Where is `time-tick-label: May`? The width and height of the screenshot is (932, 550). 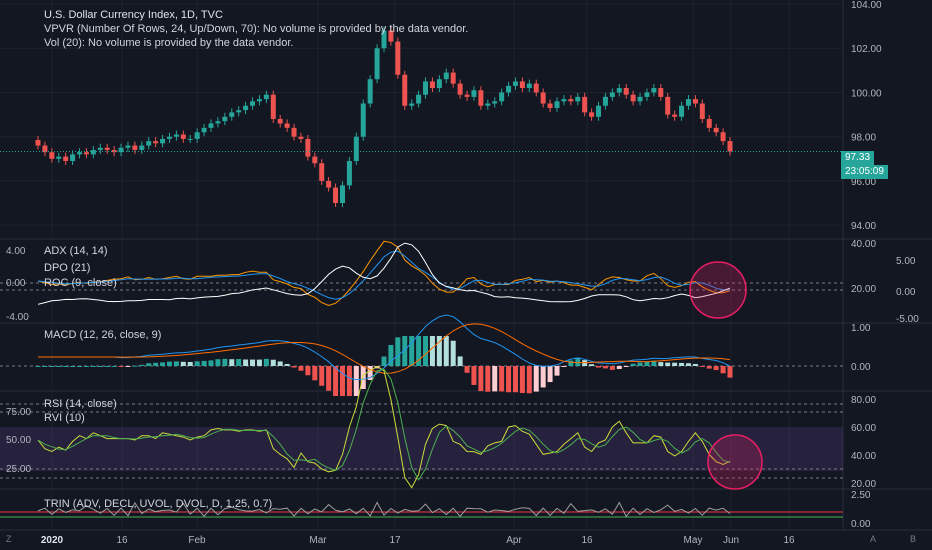
time-tick-label: May is located at coordinates (693, 540).